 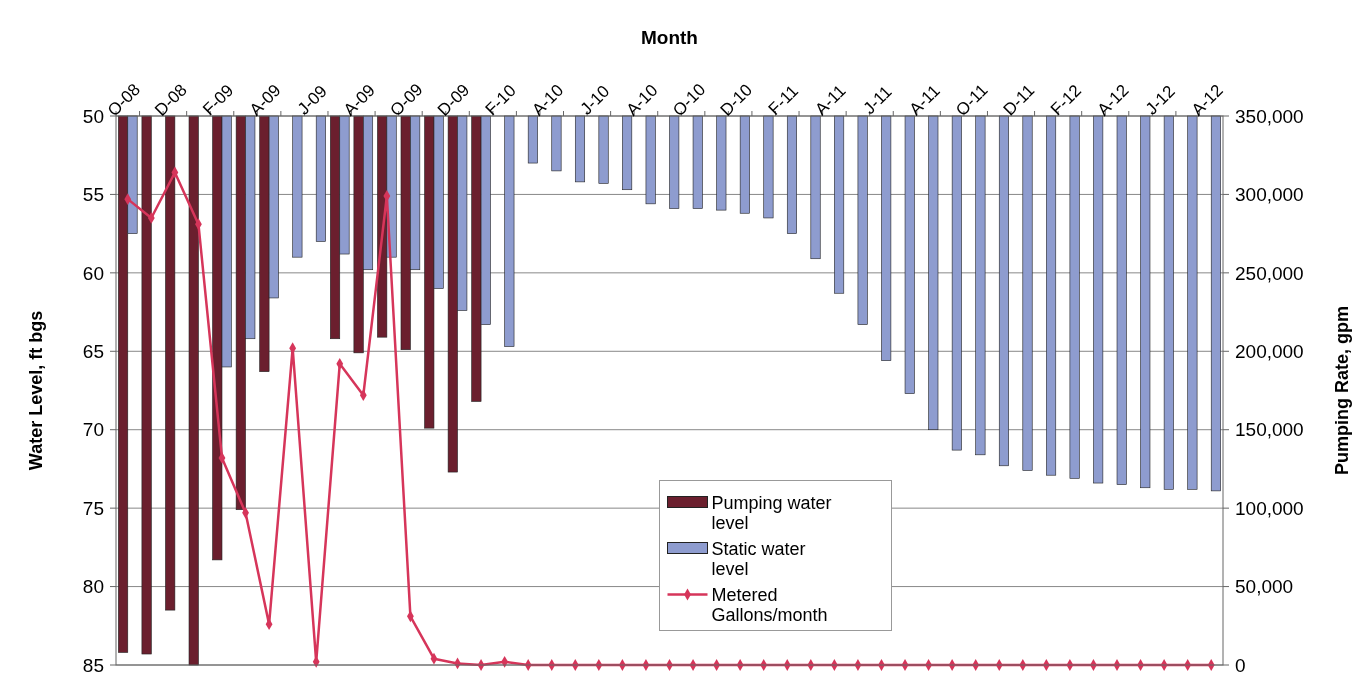 I want to click on y2-tick-label: 50,000, so click(x=1264, y=587).